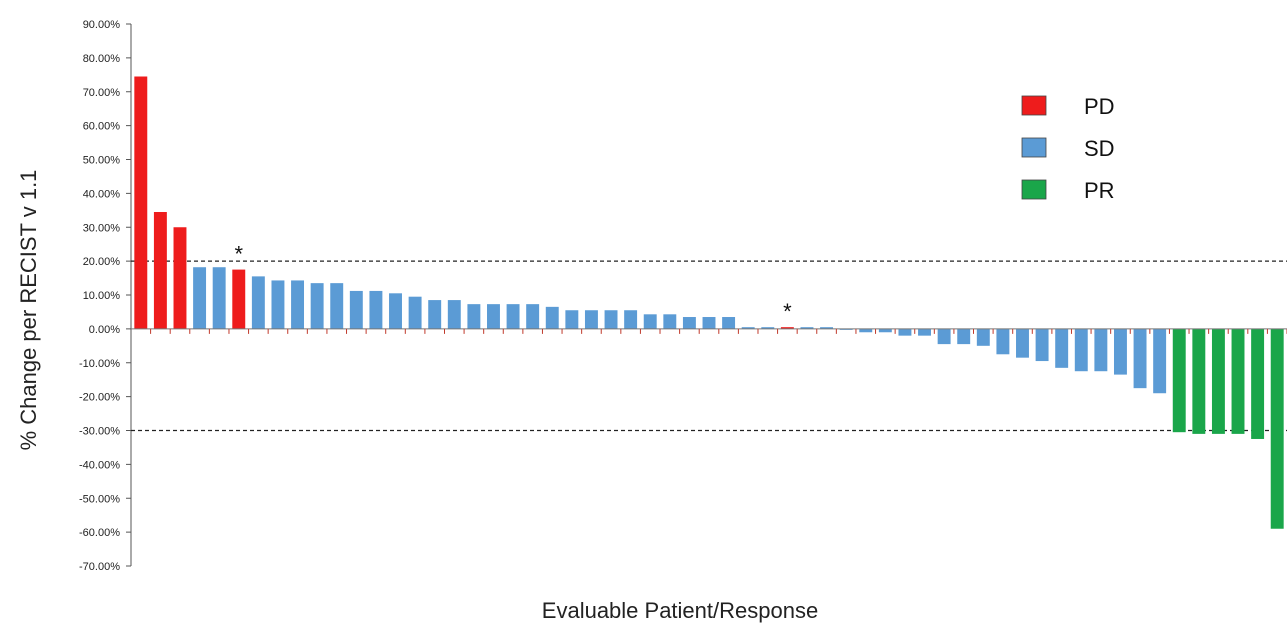  Describe the element at coordinates (128, 295) in the screenshot. I see `y-axis-ticks` at that location.